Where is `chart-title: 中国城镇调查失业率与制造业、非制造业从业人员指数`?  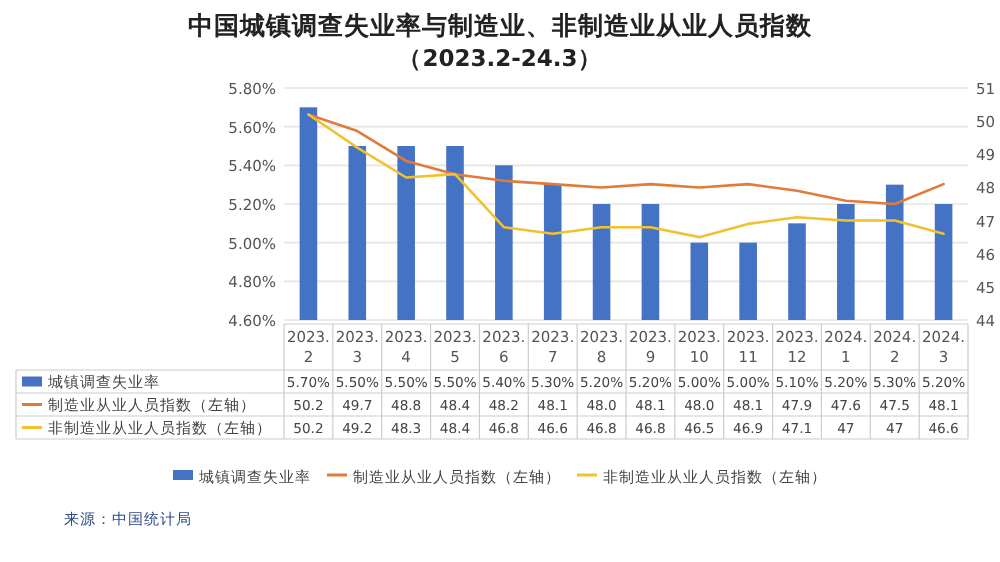
chart-title: 中国城镇调查失业率与制造业、非制造业从业人员指数 is located at coordinates (501, 25).